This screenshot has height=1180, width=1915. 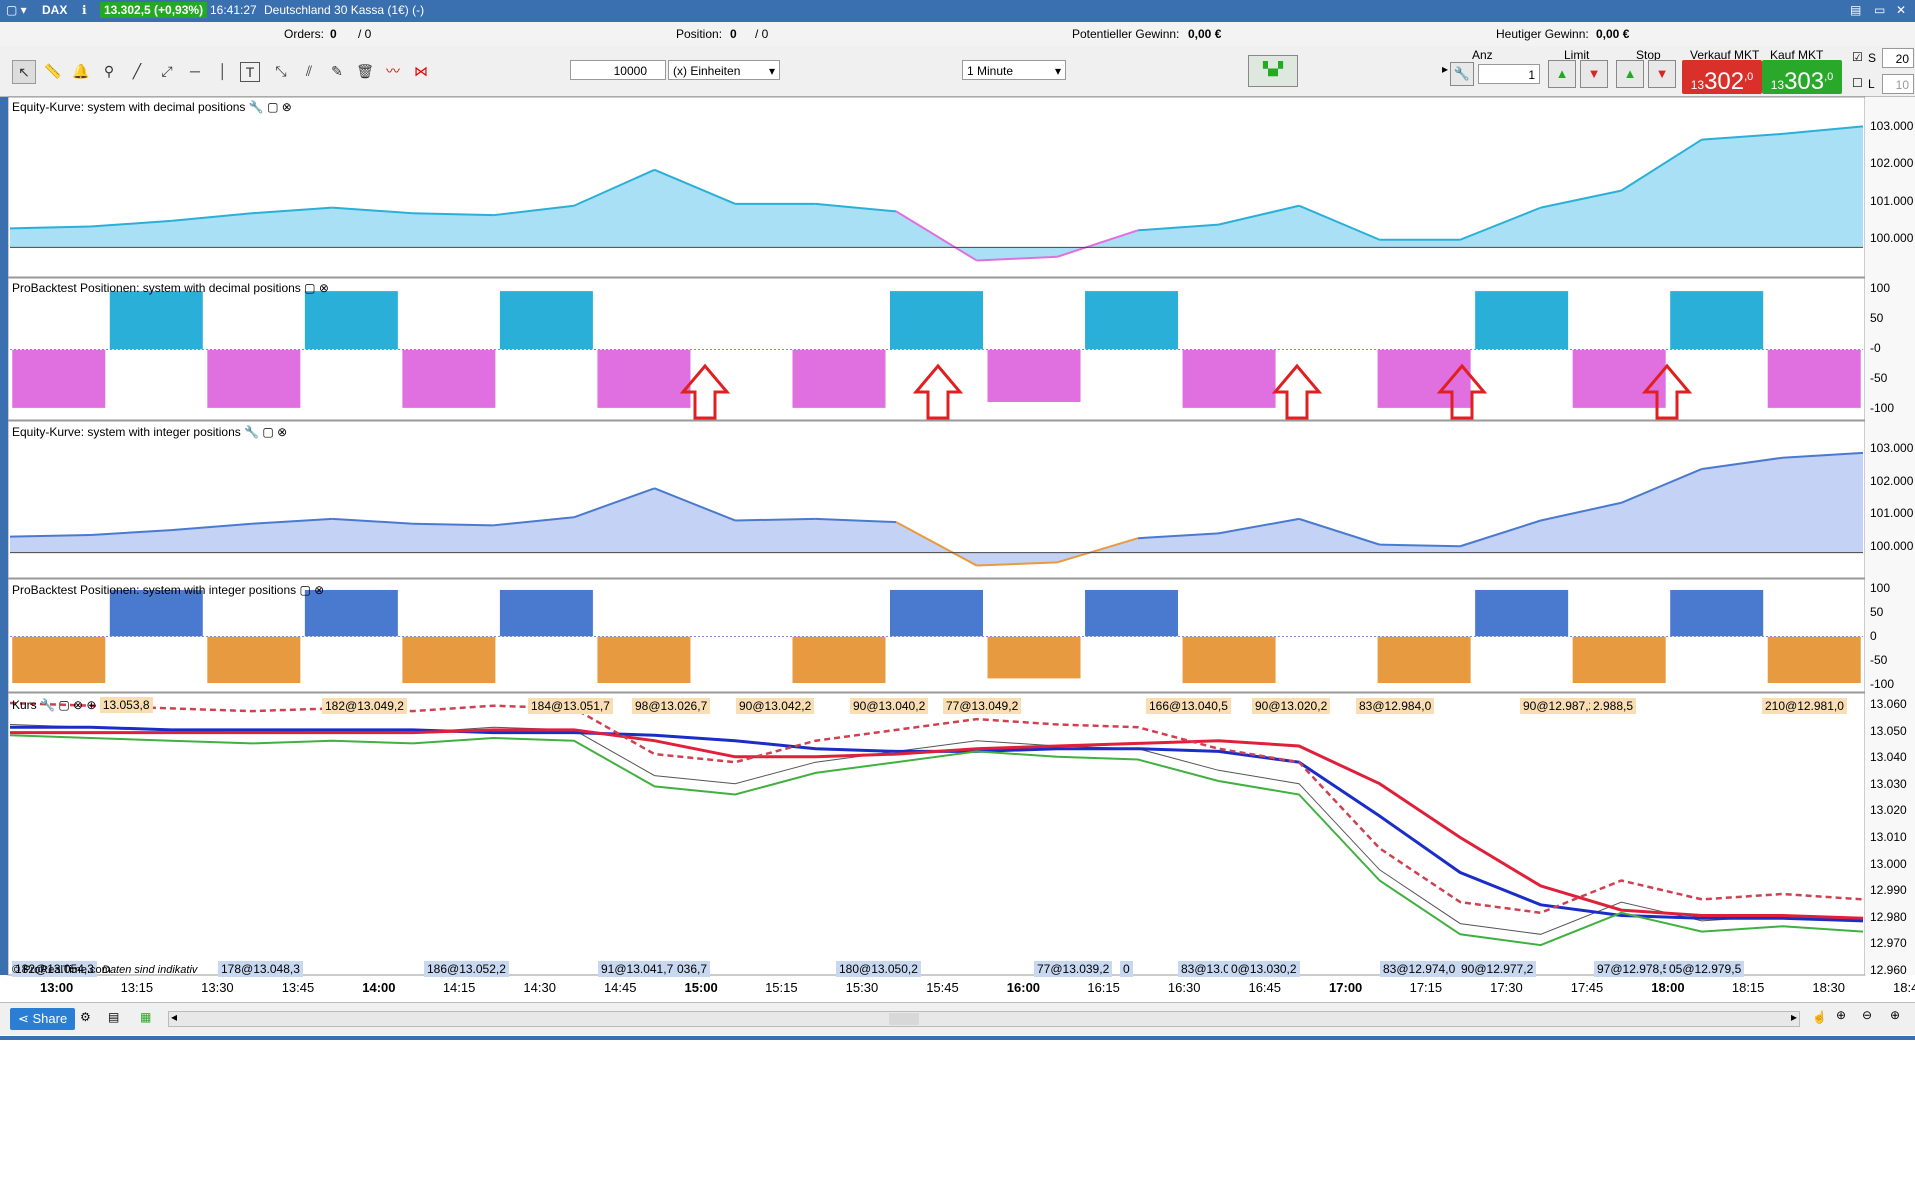 What do you see at coordinates (1819, 1017) in the screenshot?
I see `hand-icon: ☝` at bounding box center [1819, 1017].